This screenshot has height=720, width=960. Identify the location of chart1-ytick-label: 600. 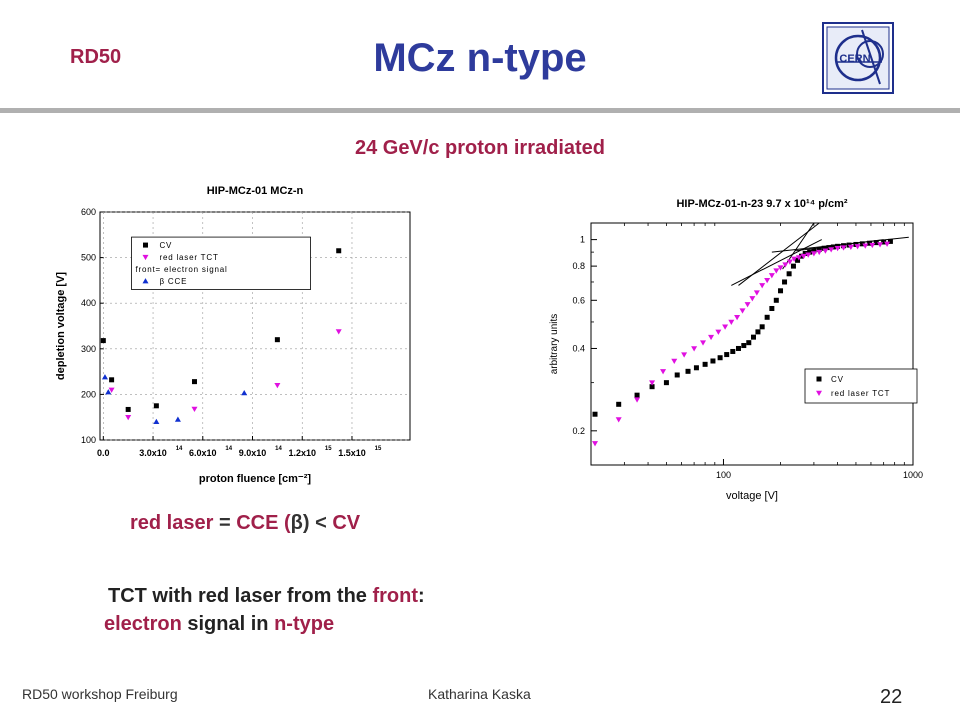
(88, 212).